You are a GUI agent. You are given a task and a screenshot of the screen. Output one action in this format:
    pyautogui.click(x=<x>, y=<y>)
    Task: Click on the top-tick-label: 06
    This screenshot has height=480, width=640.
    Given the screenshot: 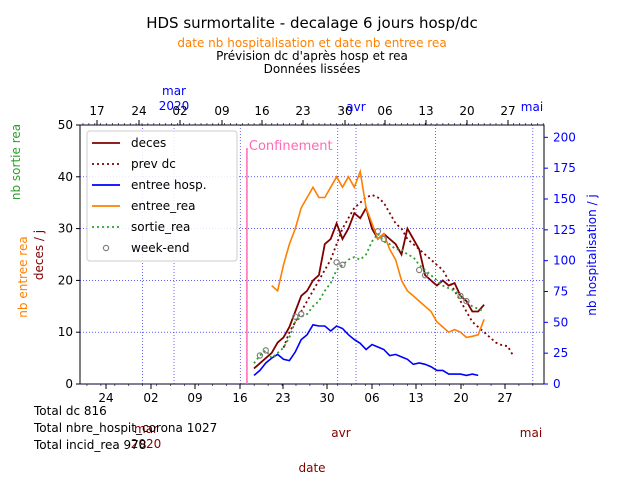 What is the action you would take?
    pyautogui.click(x=384, y=111)
    